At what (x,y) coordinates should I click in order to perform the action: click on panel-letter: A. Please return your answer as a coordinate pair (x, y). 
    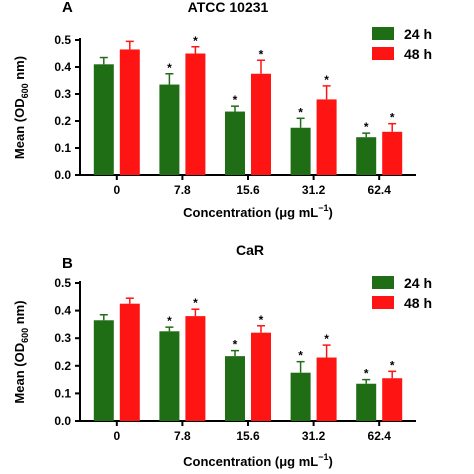
    Looking at the image, I should click on (67, 8).